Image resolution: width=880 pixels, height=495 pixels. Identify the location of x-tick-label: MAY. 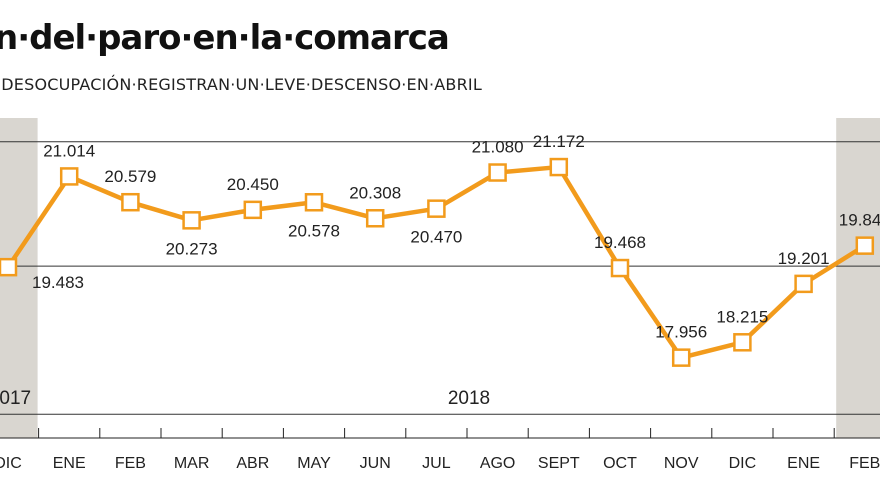
(314, 463).